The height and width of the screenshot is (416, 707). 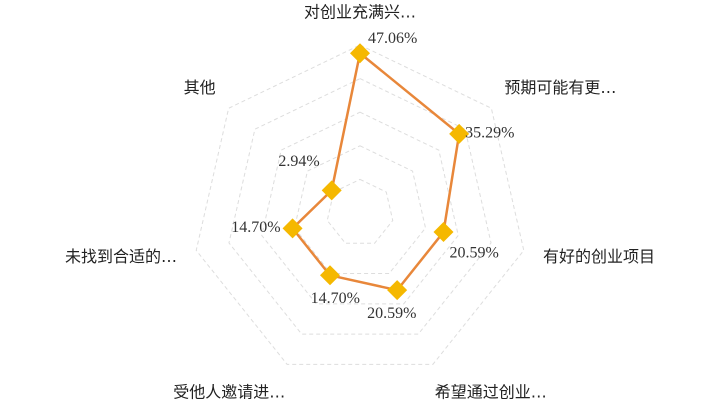 I want to click on value-label: 47.06%, so click(x=392, y=38).